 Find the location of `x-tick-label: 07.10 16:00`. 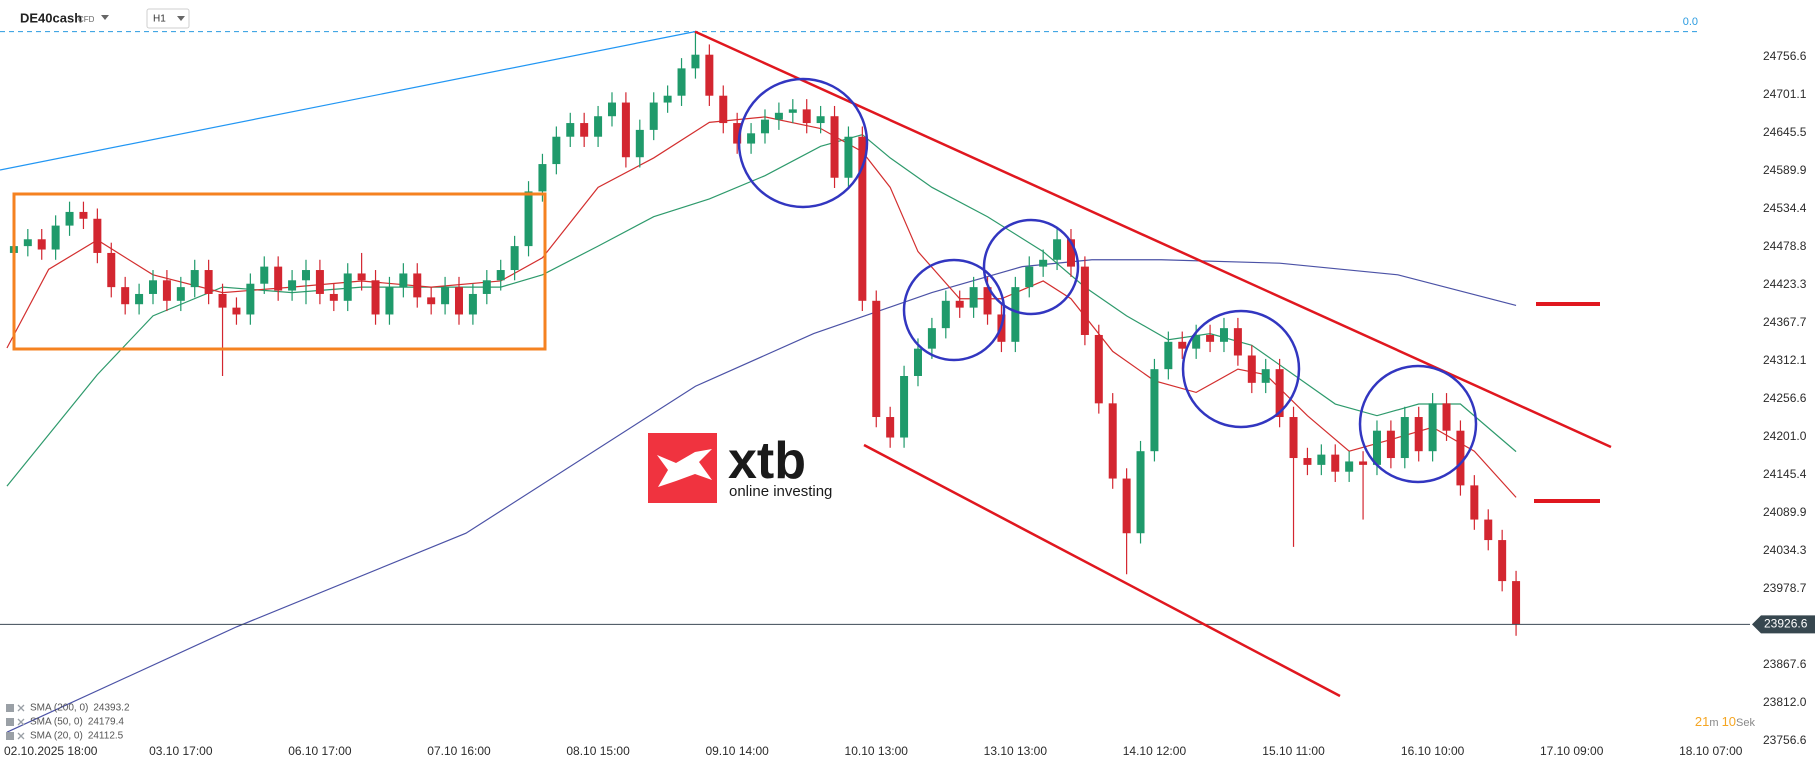

x-tick-label: 07.10 16:00 is located at coordinates (459, 751).